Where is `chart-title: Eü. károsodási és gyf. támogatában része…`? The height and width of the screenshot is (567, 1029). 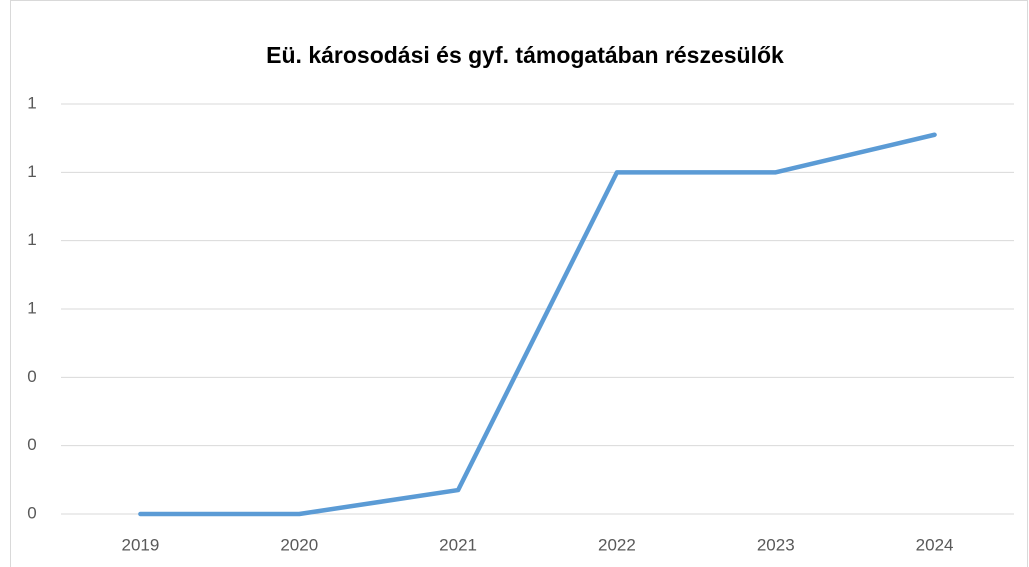 chart-title: Eü. károsodási és gyf. támogatában része… is located at coordinates (525, 55).